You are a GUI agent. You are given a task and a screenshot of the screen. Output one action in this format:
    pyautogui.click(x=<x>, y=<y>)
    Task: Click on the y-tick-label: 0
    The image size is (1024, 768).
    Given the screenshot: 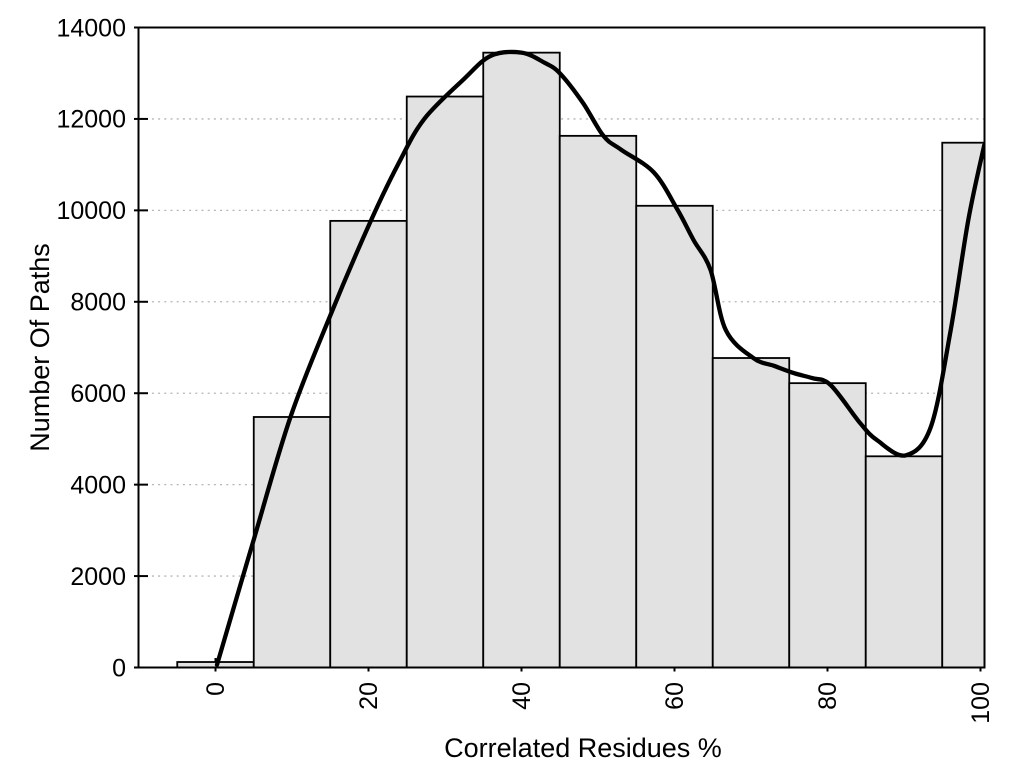 What is the action you would take?
    pyautogui.click(x=119, y=668)
    